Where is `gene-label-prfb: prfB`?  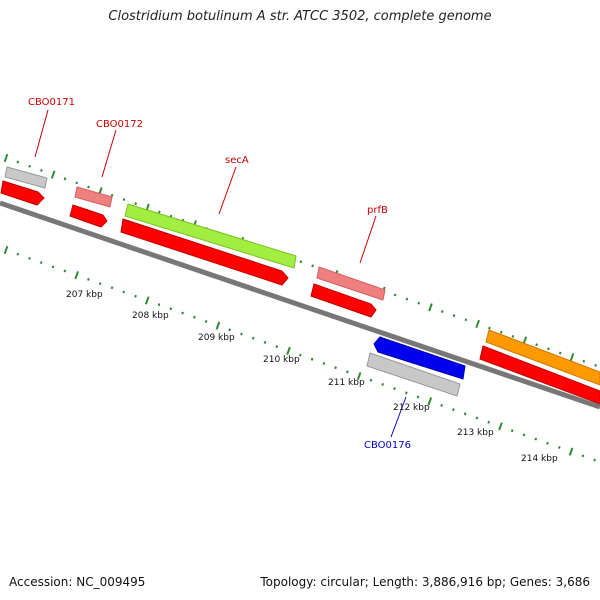 gene-label-prfb: prfB is located at coordinates (377, 210).